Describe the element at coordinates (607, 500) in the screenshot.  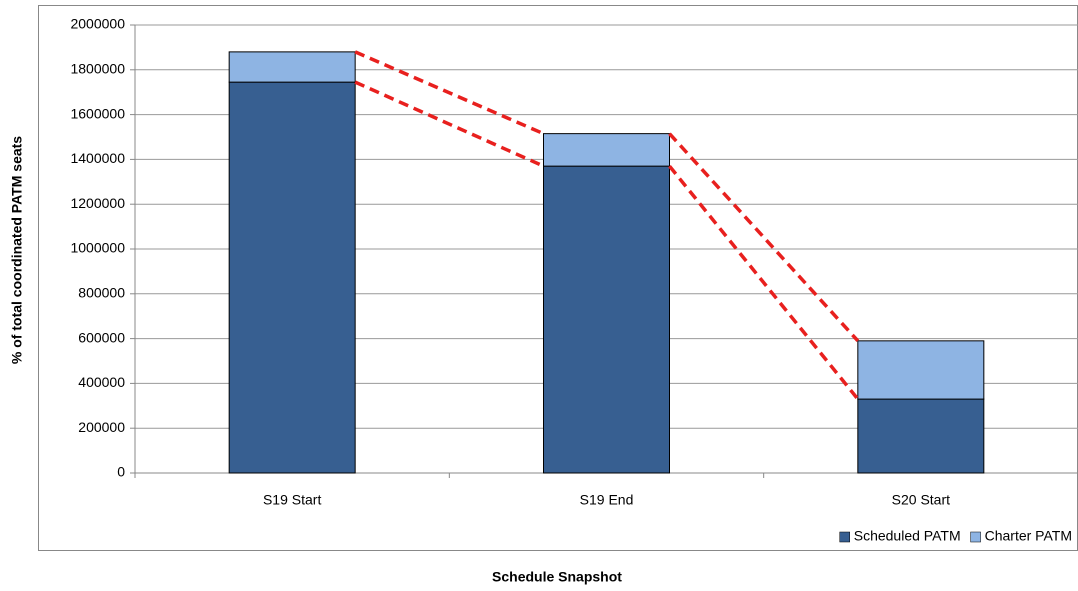
I see `x-tick-label: S19 End` at that location.